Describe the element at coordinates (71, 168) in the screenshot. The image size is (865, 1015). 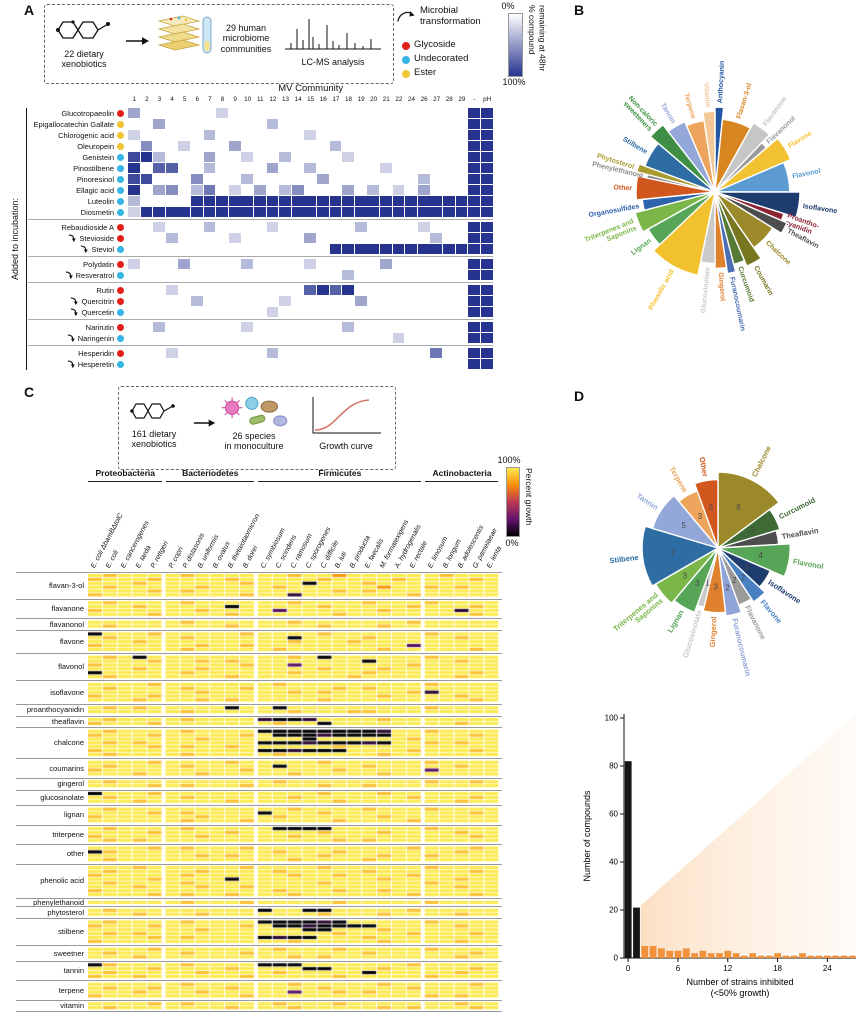
I see `mv-row-label: Pinostilbene` at that location.